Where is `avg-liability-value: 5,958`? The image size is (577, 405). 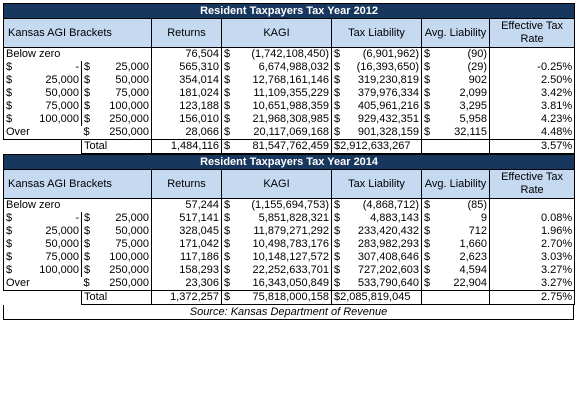
avg-liability-value: 5,958 is located at coordinates (461, 119).